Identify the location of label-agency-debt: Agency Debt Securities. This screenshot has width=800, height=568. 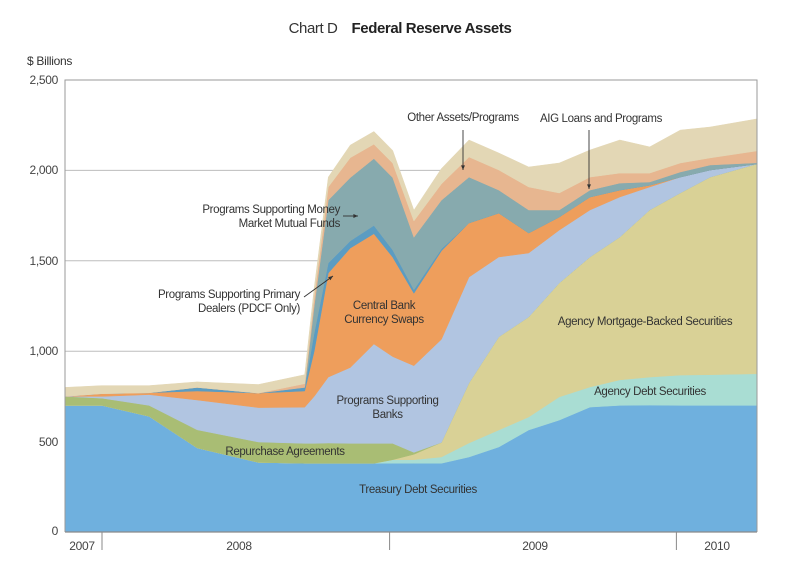
(650, 392).